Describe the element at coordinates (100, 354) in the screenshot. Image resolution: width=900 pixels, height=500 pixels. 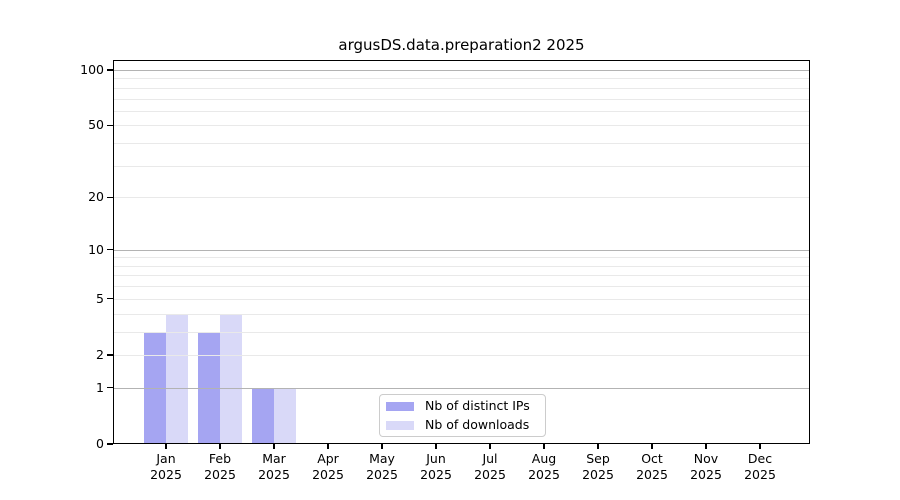
I see `y-tick-label: 2` at that location.